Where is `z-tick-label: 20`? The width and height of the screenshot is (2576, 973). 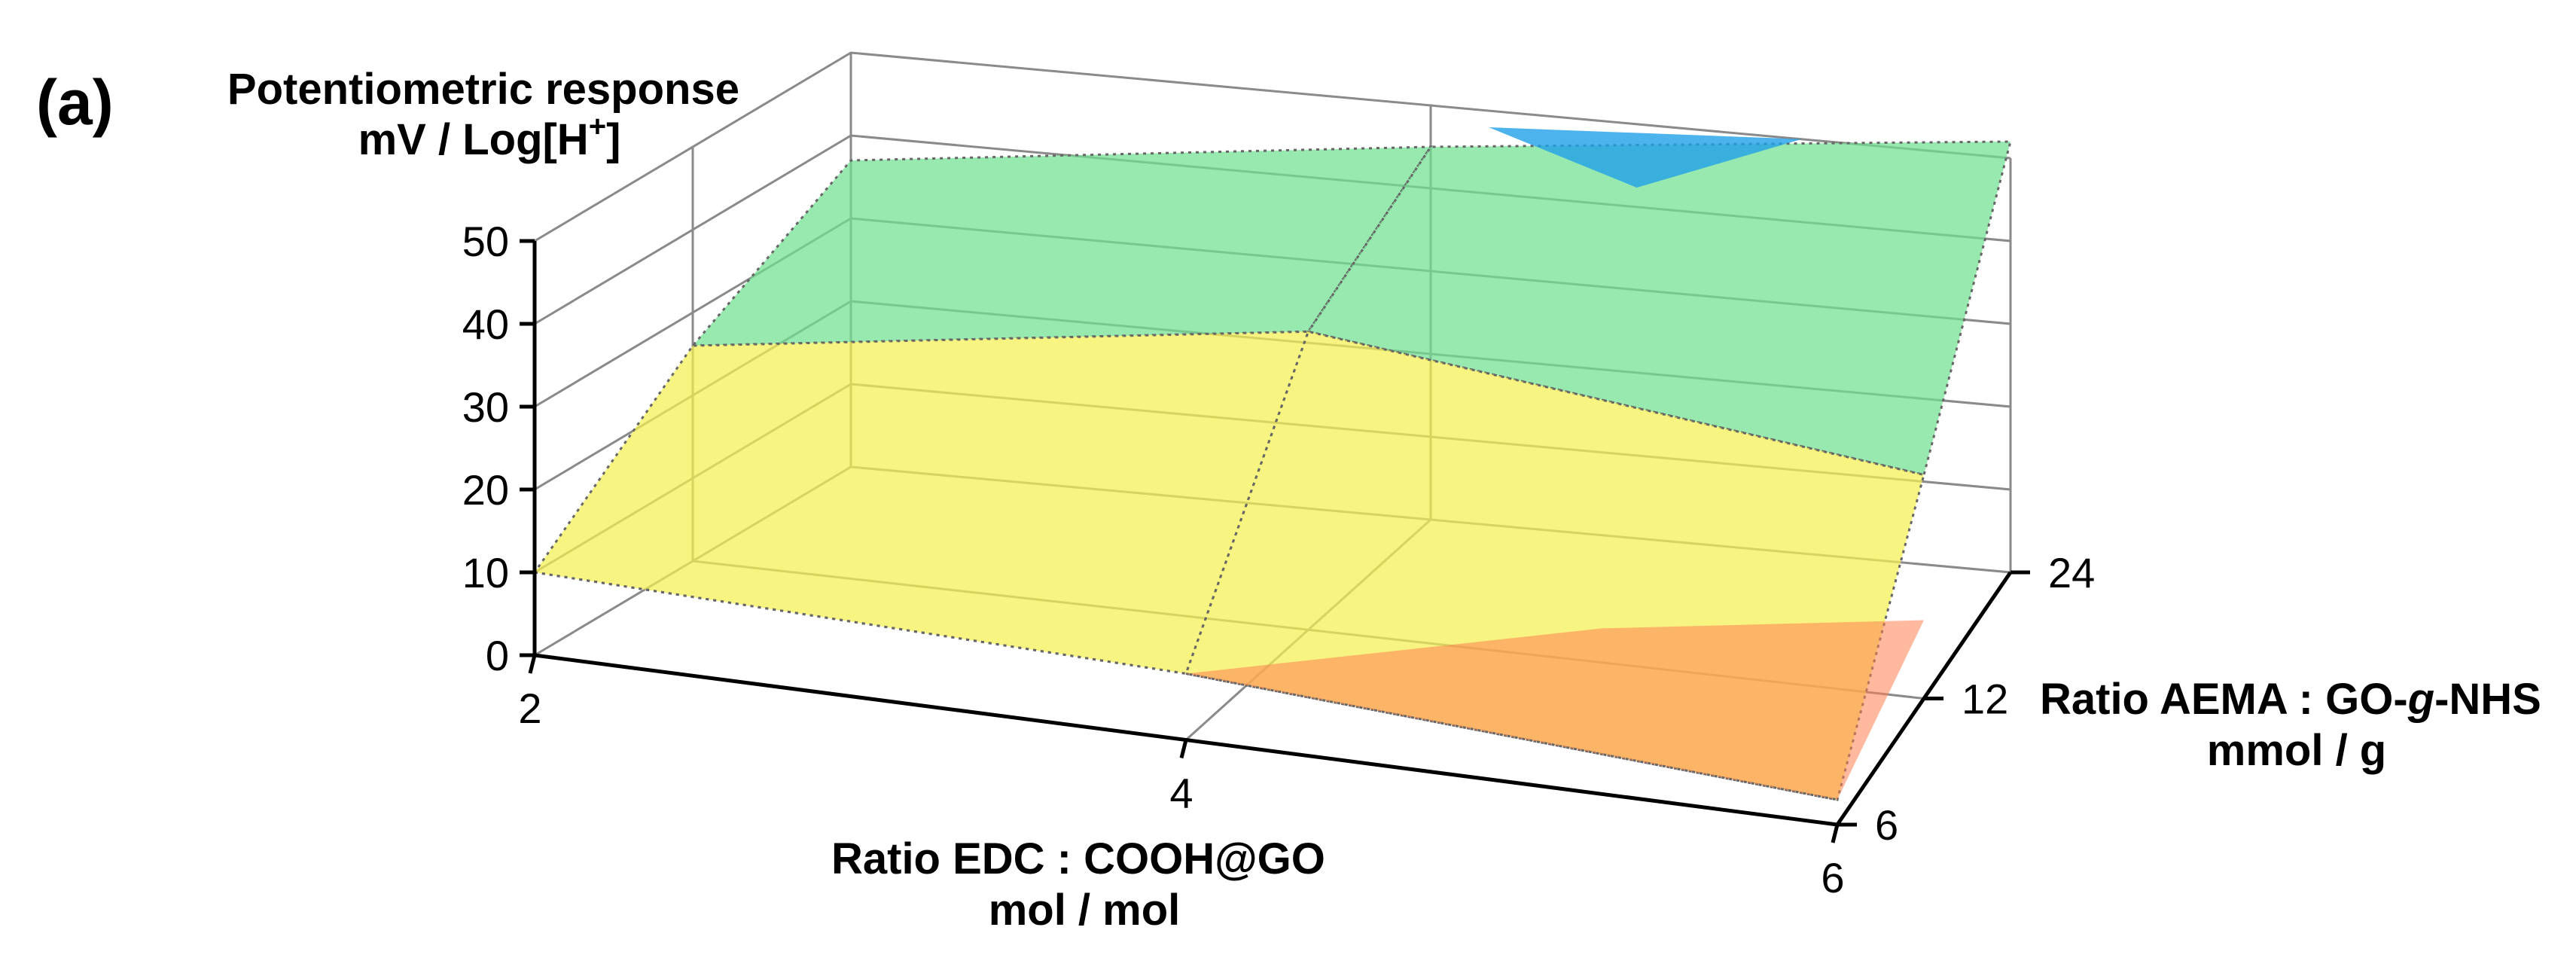 z-tick-label: 20 is located at coordinates (485, 490).